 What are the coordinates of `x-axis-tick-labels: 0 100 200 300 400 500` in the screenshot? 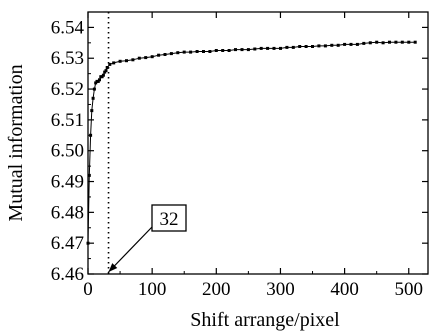 It's located at (253, 289).